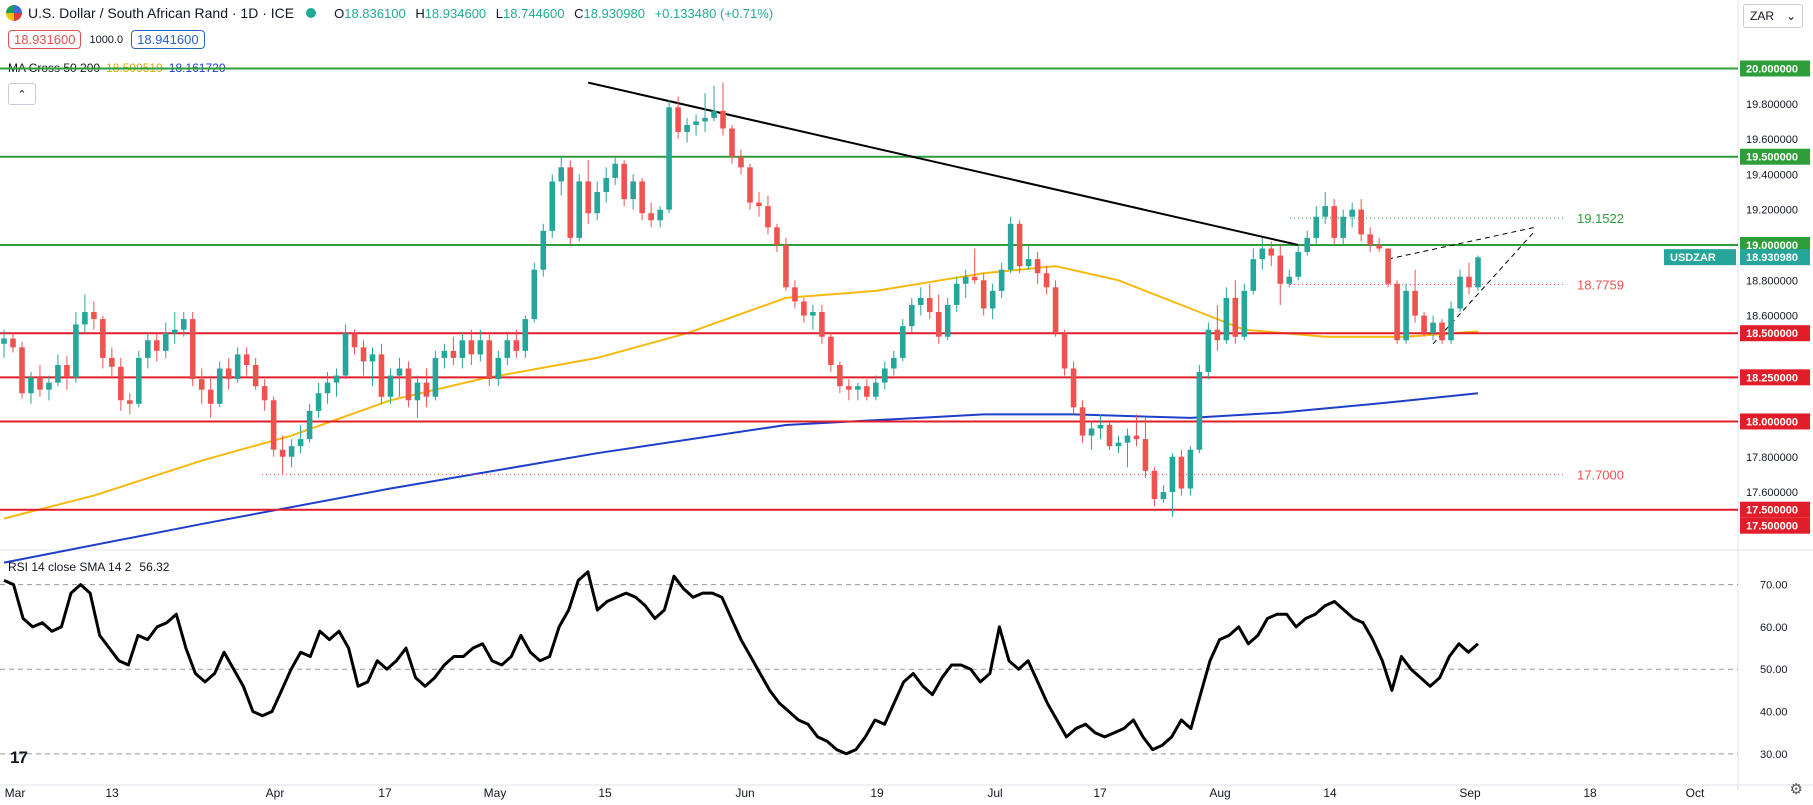 The image size is (1813, 805). I want to click on buy-price-button: 18.941600, so click(168, 39).